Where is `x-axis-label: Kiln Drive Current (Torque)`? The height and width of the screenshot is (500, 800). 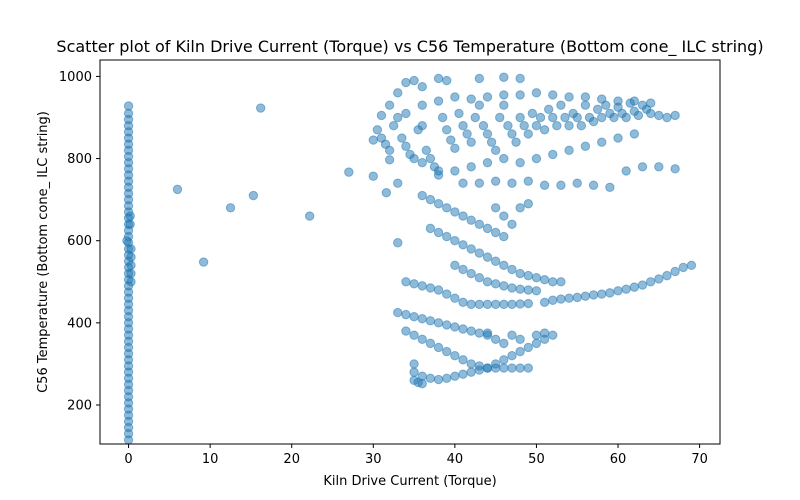 x-axis-label: Kiln Drive Current (Torque) is located at coordinates (409, 481).